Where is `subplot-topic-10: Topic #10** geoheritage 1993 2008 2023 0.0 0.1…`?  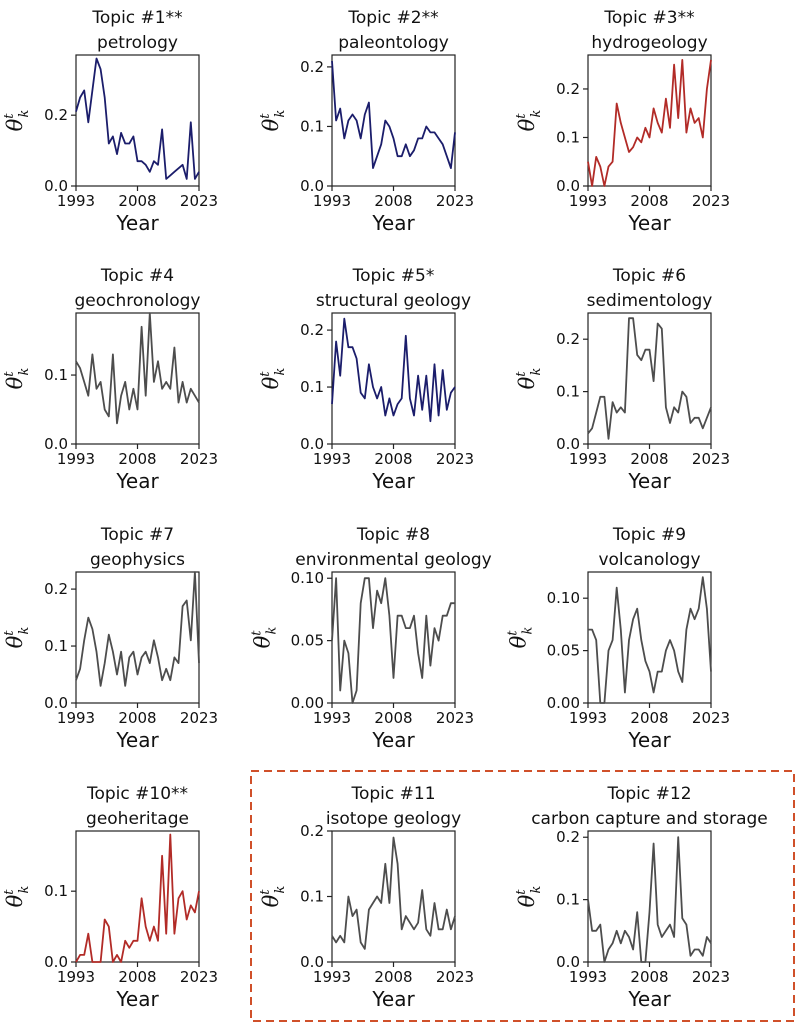 subplot-topic-10: Topic #10** geoheritage 1993 2008 2023 0.0 0.1… is located at coordinates (110, 897).